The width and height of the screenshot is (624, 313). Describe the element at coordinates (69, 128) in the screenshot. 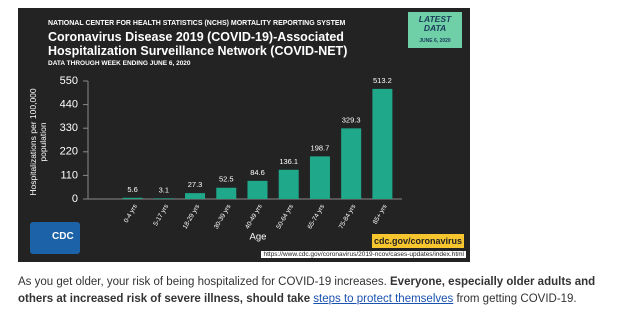

I see `y-tick-label: 330` at that location.